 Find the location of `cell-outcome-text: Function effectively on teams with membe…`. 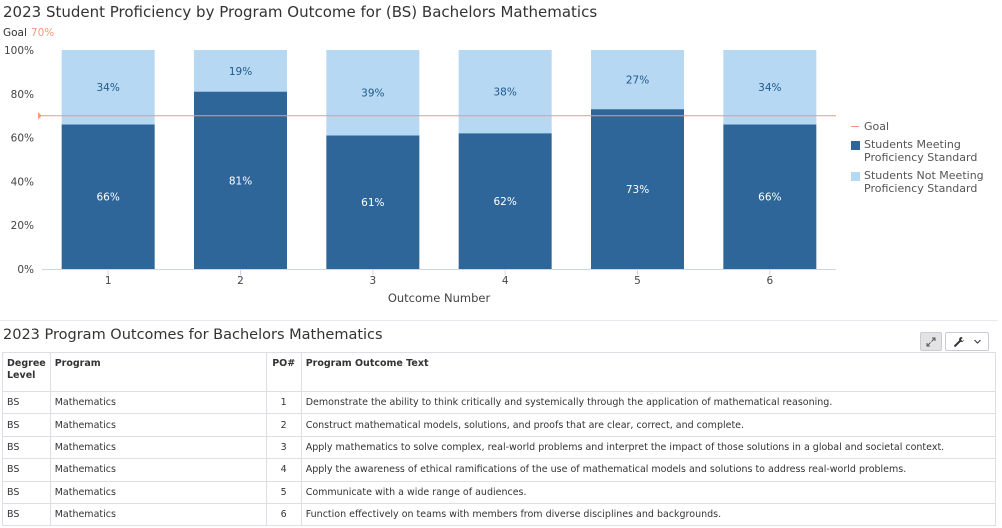

cell-outcome-text: Function effectively on teams with membe… is located at coordinates (648, 514).